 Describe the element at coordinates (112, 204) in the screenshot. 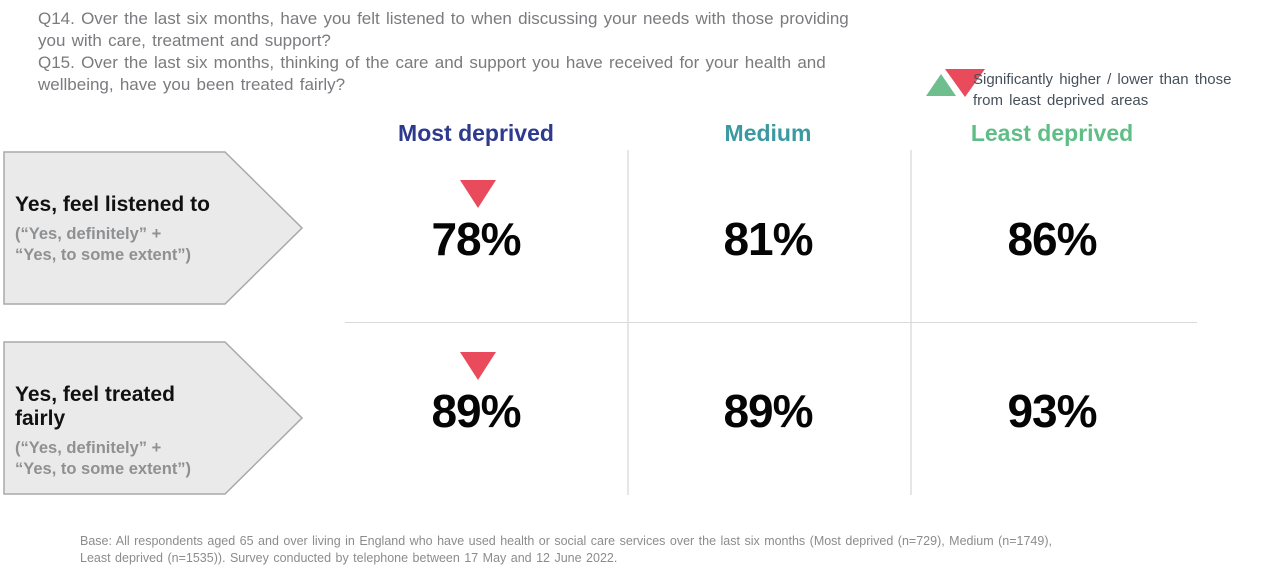

I see `row-label: Yes, feel listened to` at that location.